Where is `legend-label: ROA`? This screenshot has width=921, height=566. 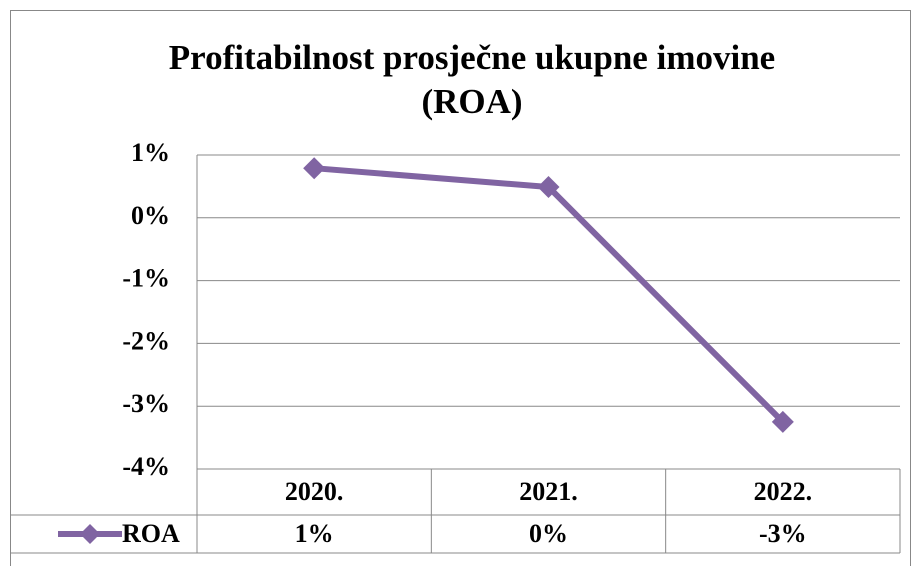
legend-label: ROA is located at coordinates (151, 533).